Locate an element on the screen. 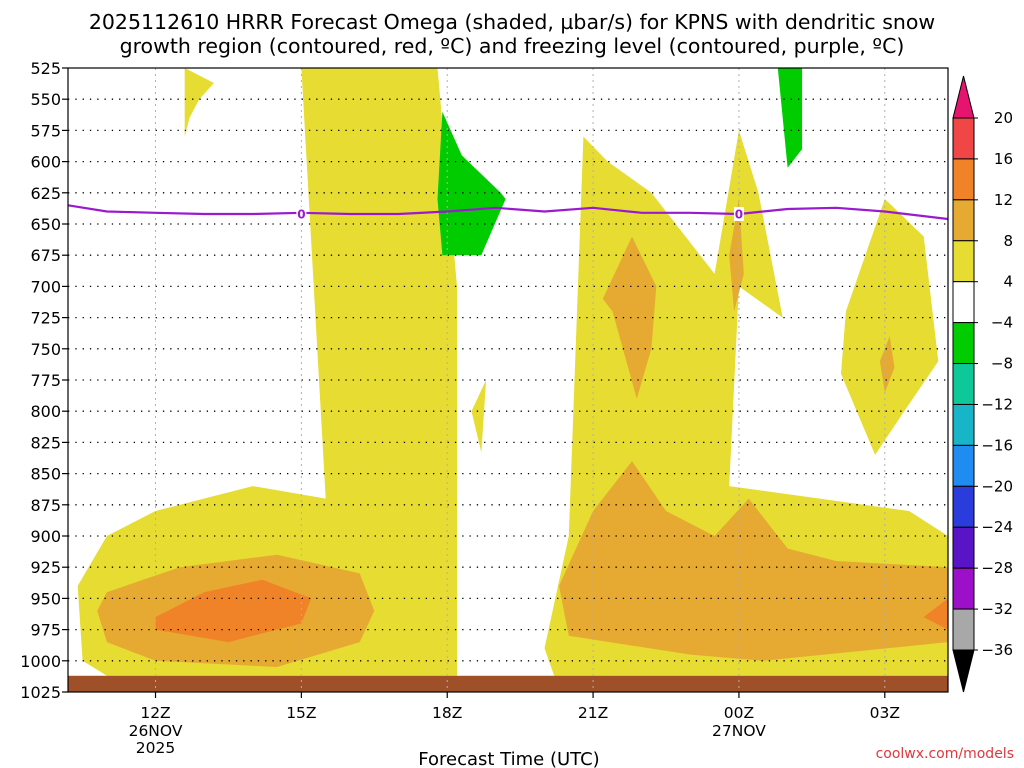  x-tick-label-03Z: 03Z is located at coordinates (885, 713).